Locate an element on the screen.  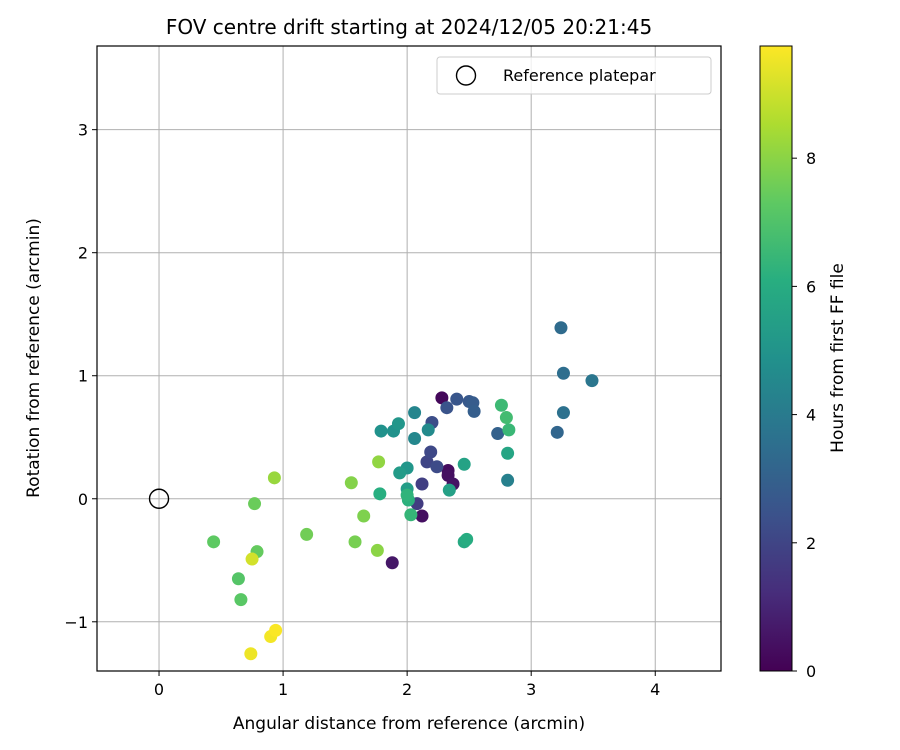
legend-label-reference: Reference platepar is located at coordinates (579, 75).